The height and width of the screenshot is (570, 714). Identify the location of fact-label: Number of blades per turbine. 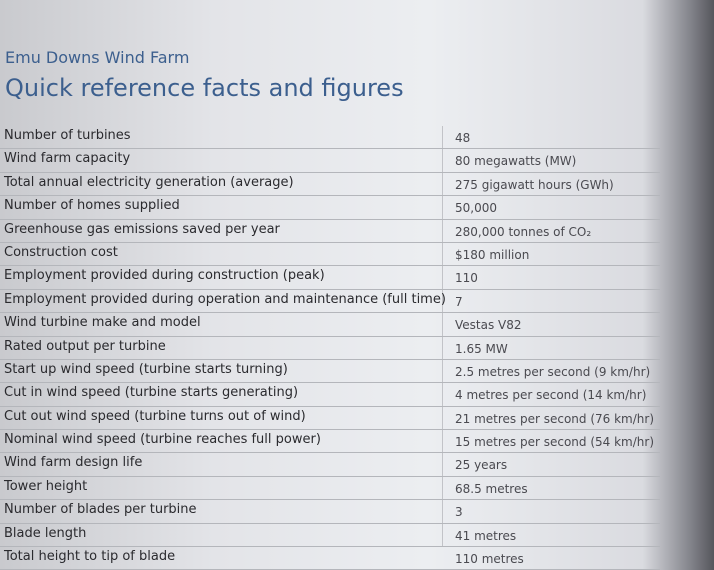
(100, 510).